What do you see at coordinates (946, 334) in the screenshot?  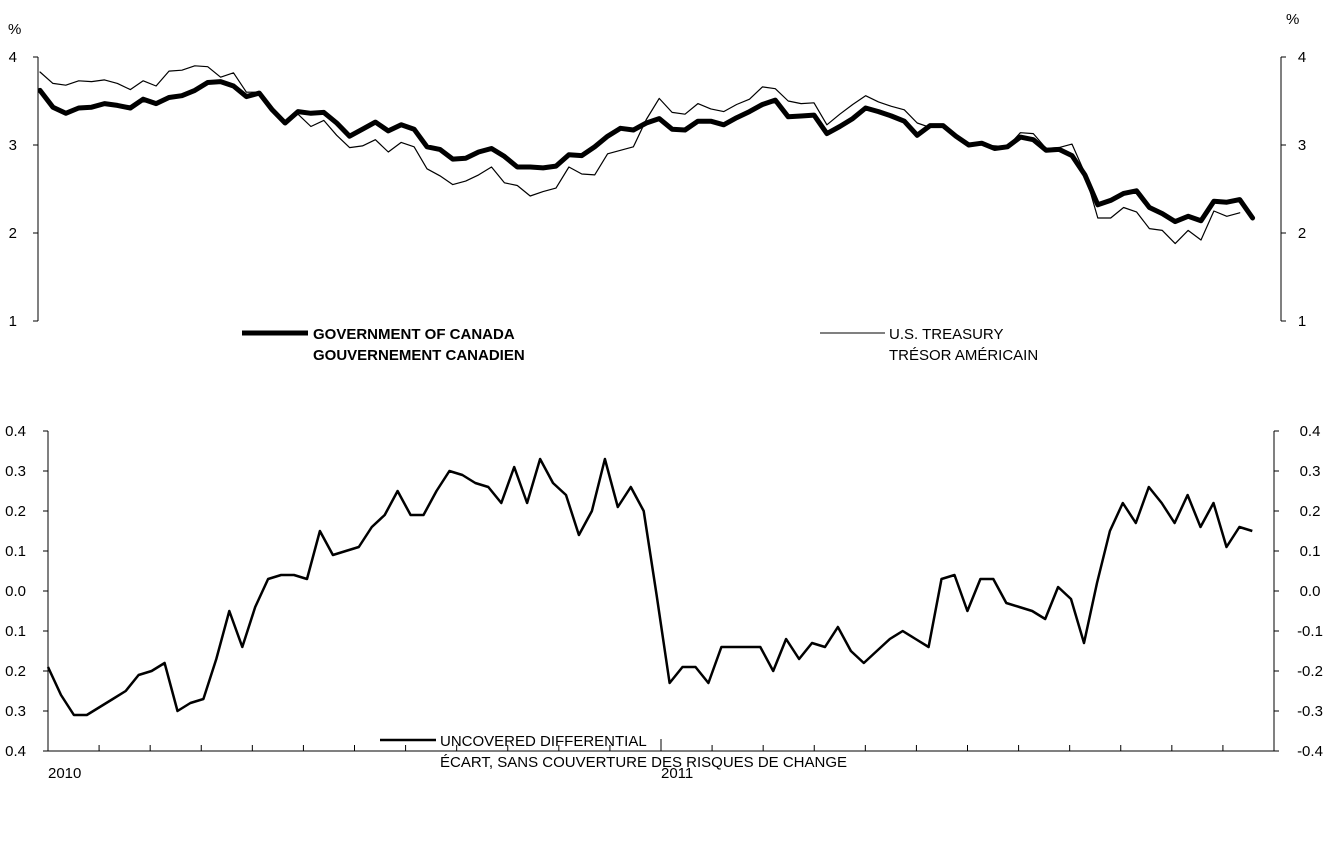 I see `legend-us-label-en: U.S. TREASURY` at bounding box center [946, 334].